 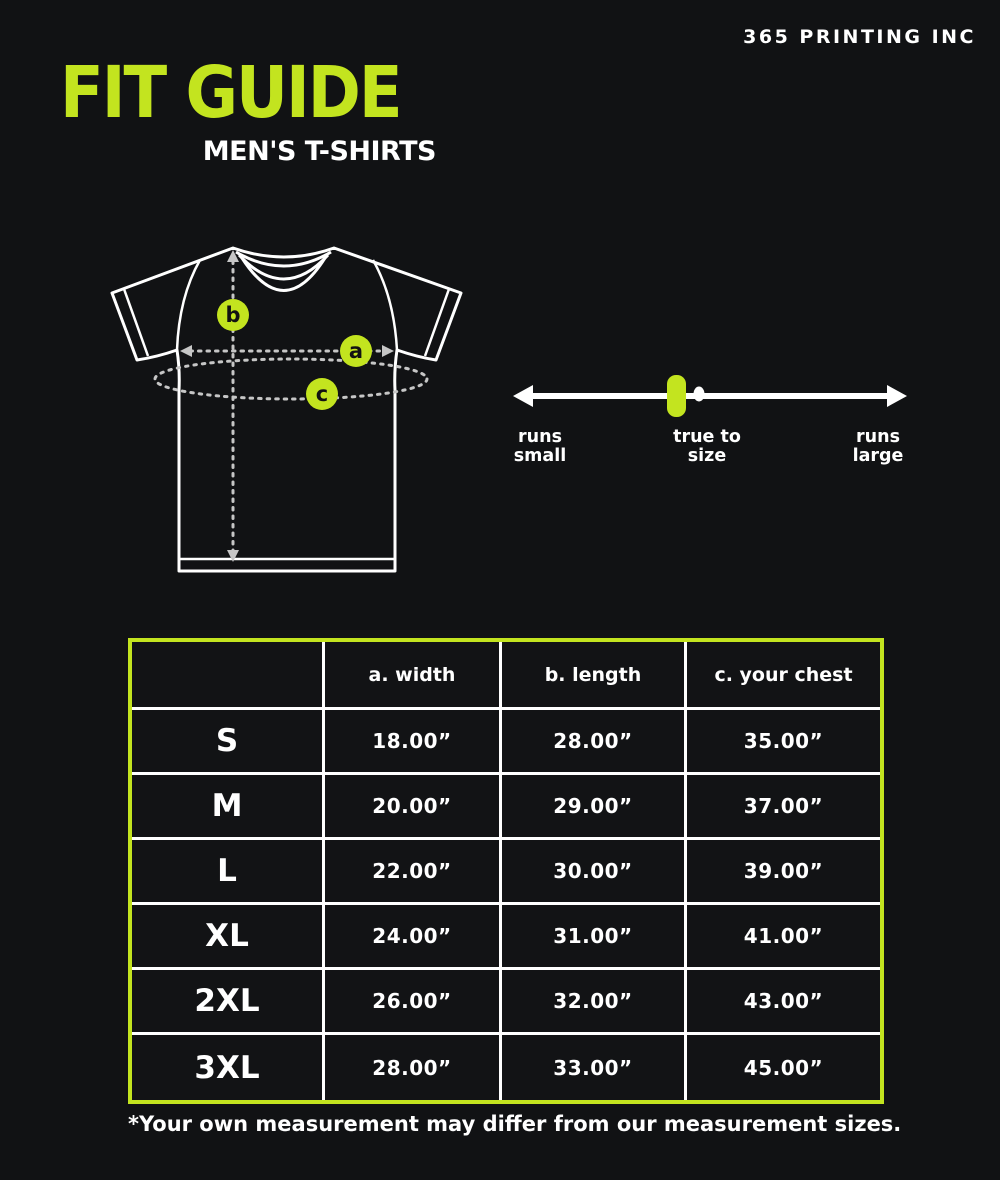 I want to click on value-cell: 37.00”, so click(x=783, y=807).